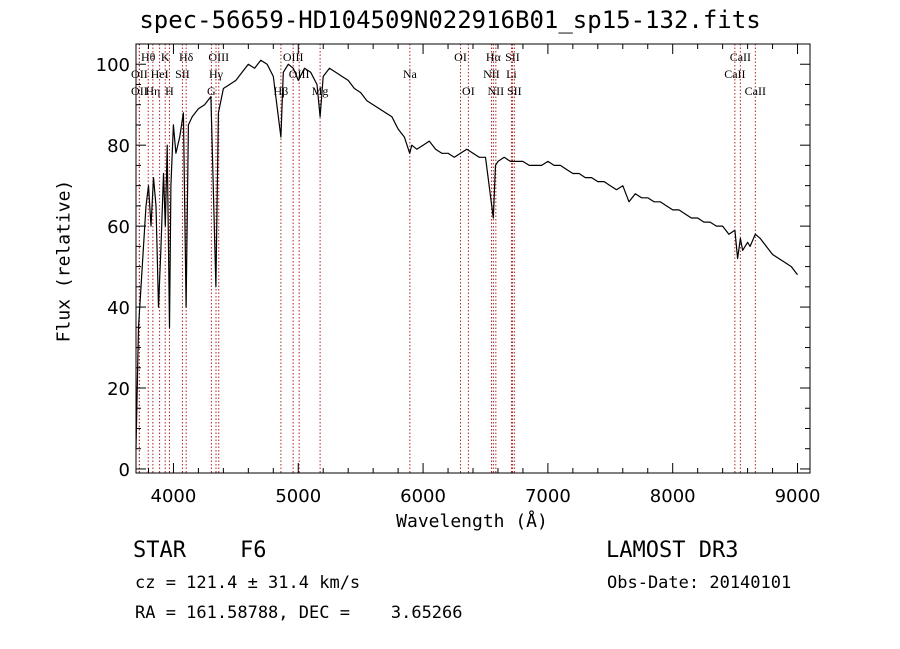 This screenshot has height=649, width=900. What do you see at coordinates (118, 227) in the screenshot?
I see `y-tick-label-60: 60` at bounding box center [118, 227].